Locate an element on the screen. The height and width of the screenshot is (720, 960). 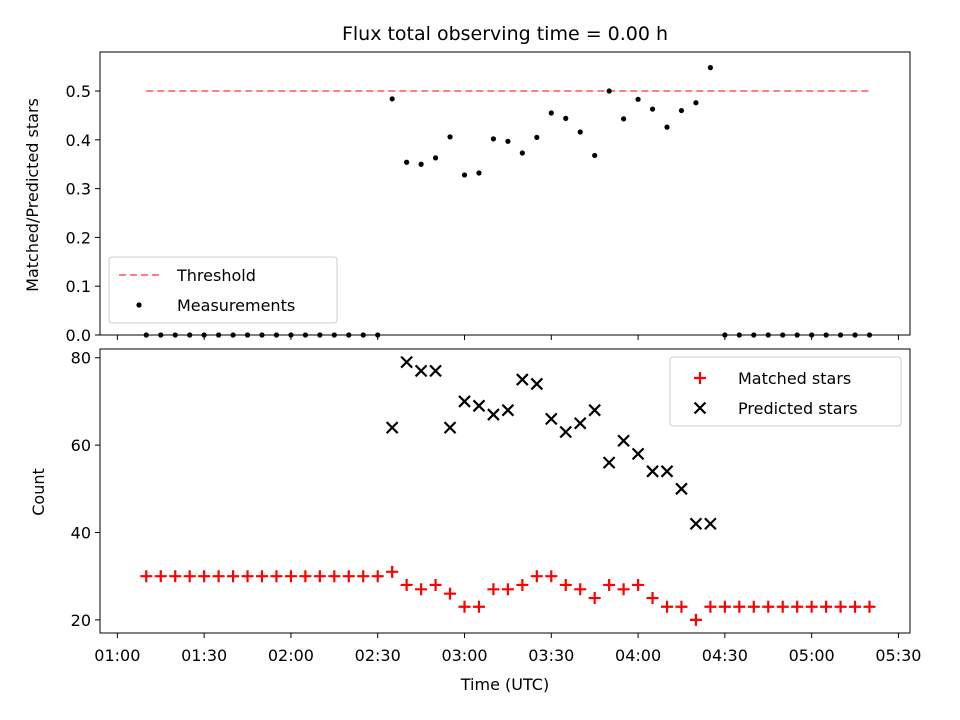
legend-predicted-swatch is located at coordinates (700, 408).